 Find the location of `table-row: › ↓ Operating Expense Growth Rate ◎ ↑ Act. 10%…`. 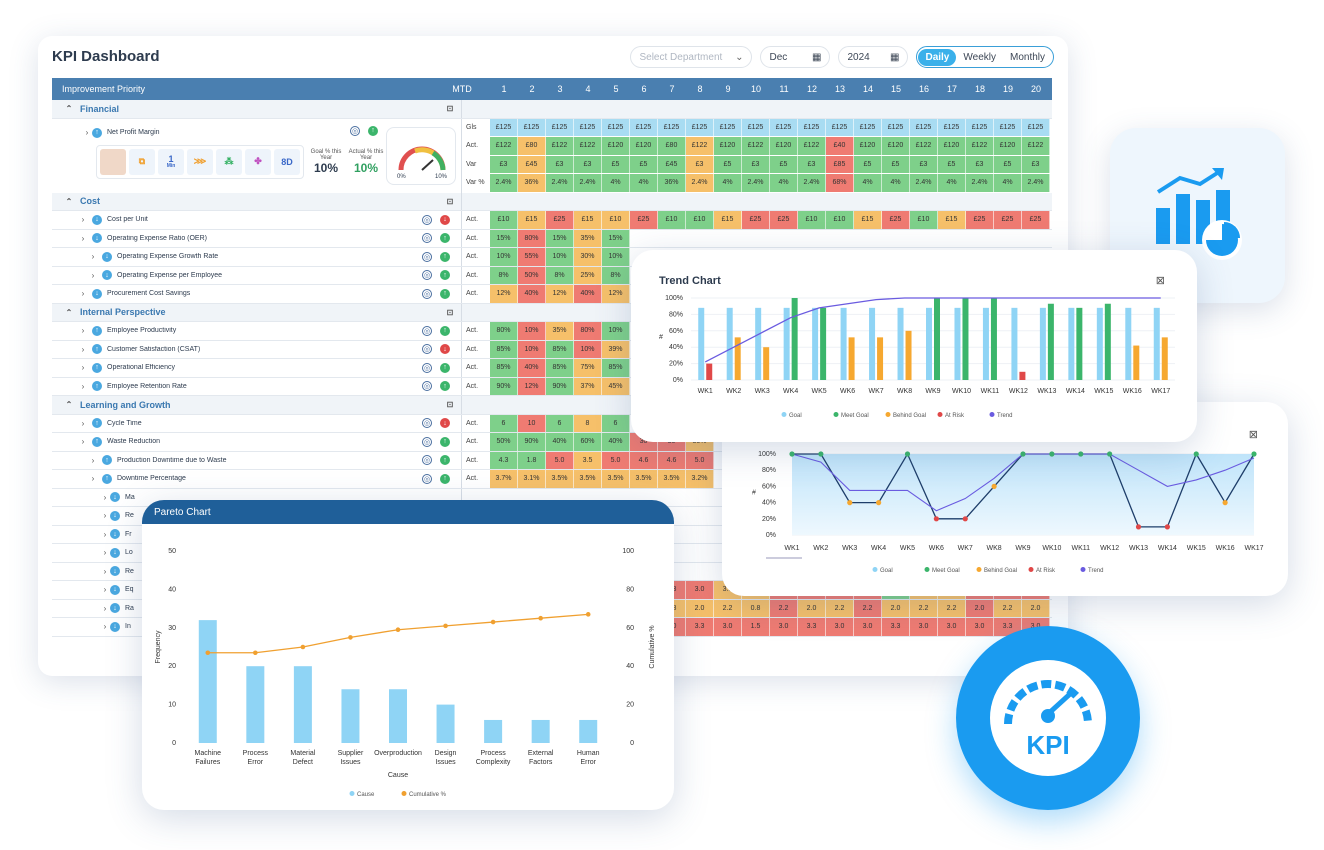

table-row: › ↓ Operating Expense Growth Rate ◎ ↑ Act. 10%… is located at coordinates (552, 257).